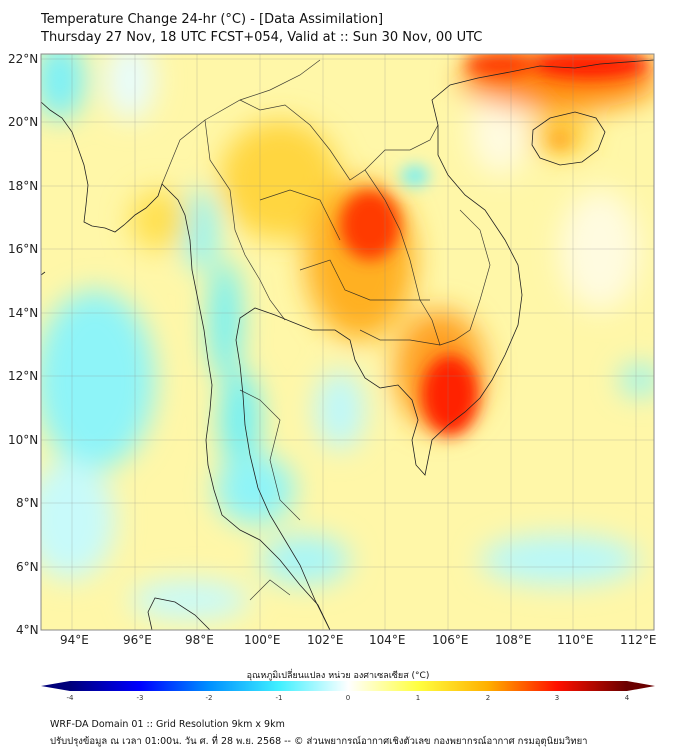 The height and width of the screenshot is (756, 676). I want to click on lat-label: 4°N, so click(27, 630).